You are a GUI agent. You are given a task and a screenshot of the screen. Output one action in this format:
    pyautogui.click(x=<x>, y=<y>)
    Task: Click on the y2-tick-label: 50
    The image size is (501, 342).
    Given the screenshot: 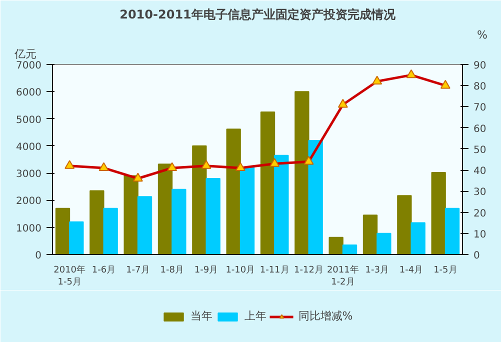 What is the action you would take?
    pyautogui.click(x=480, y=150)
    